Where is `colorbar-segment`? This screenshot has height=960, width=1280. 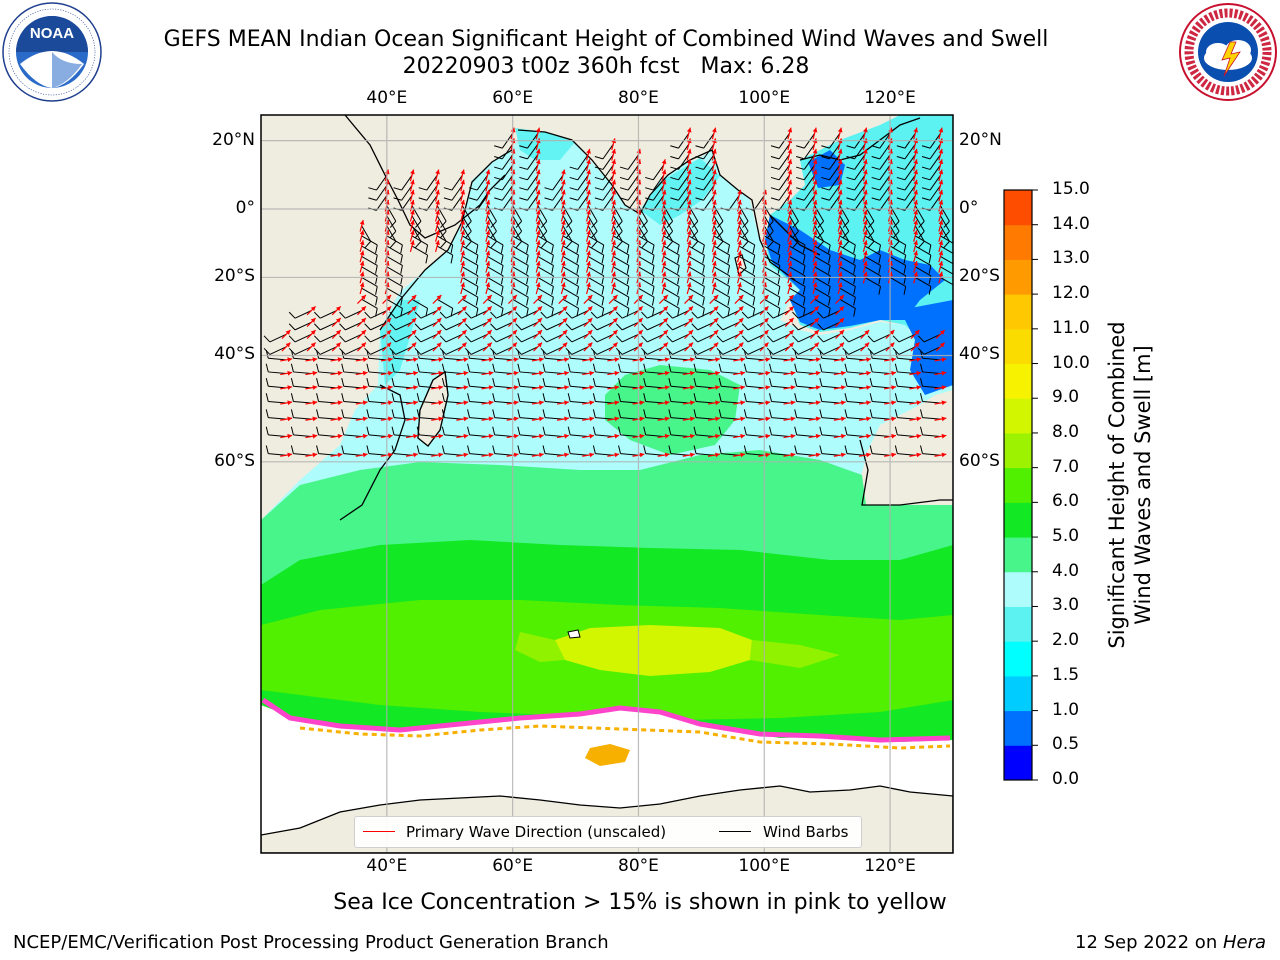 colorbar-segment is located at coordinates (1018, 381).